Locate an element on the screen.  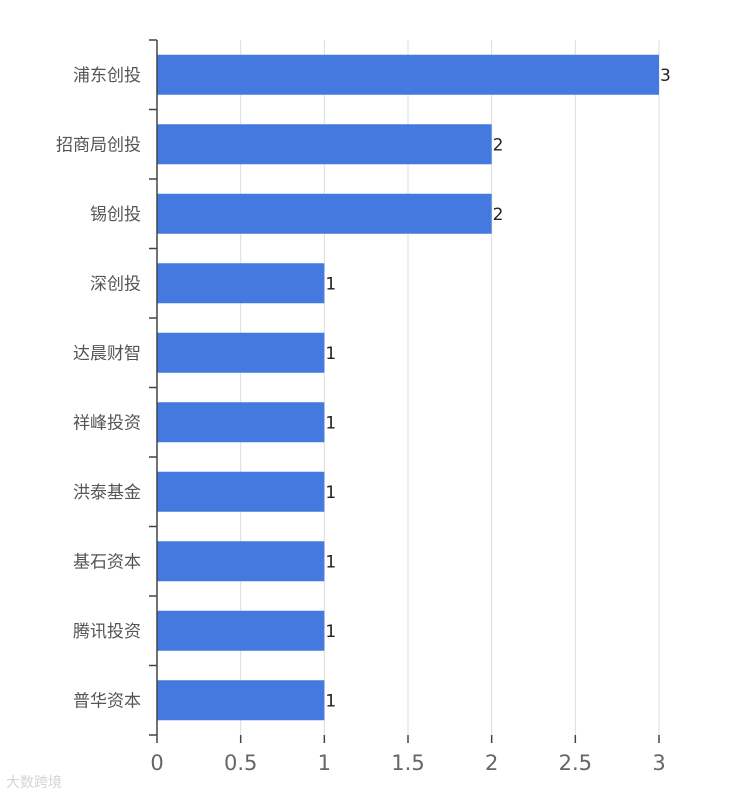
x-tick-label: 0.5 is located at coordinates (240, 763).